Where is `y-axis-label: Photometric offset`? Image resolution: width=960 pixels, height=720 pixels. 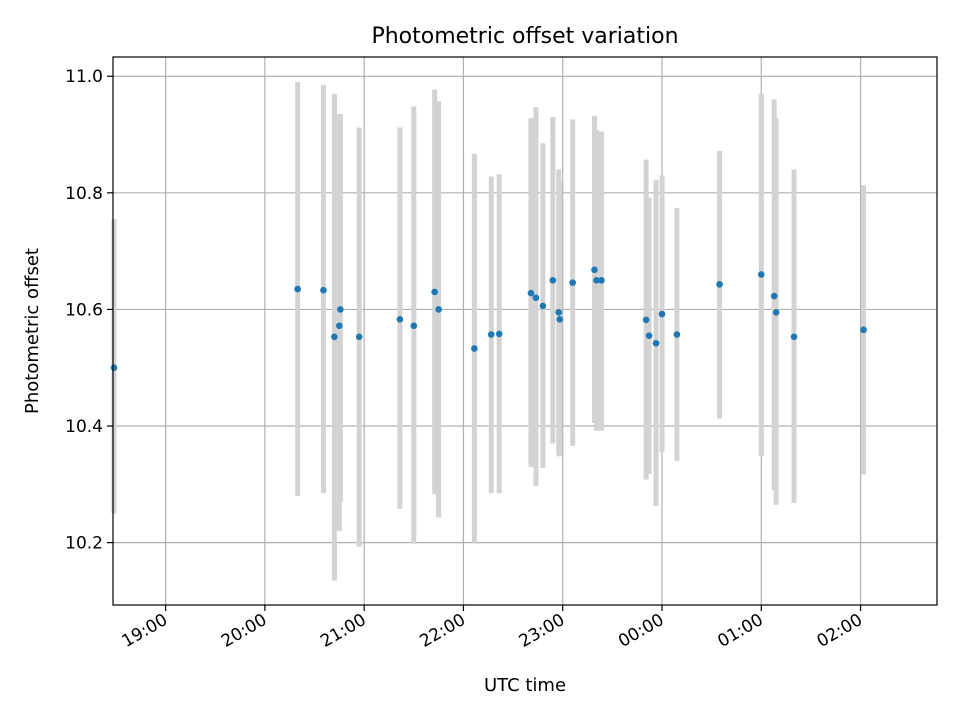 y-axis-label: Photometric offset is located at coordinates (32, 331).